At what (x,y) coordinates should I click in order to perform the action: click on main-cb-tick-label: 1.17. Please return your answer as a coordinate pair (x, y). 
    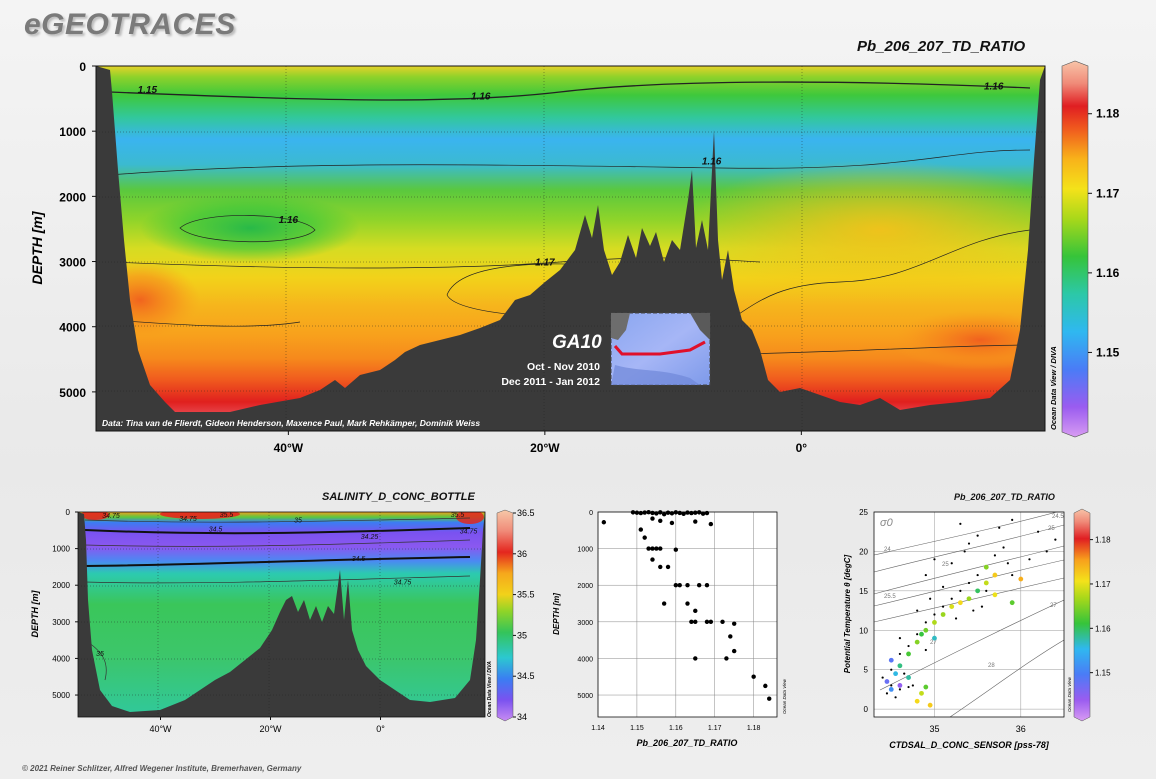
    Looking at the image, I should click on (1108, 193).